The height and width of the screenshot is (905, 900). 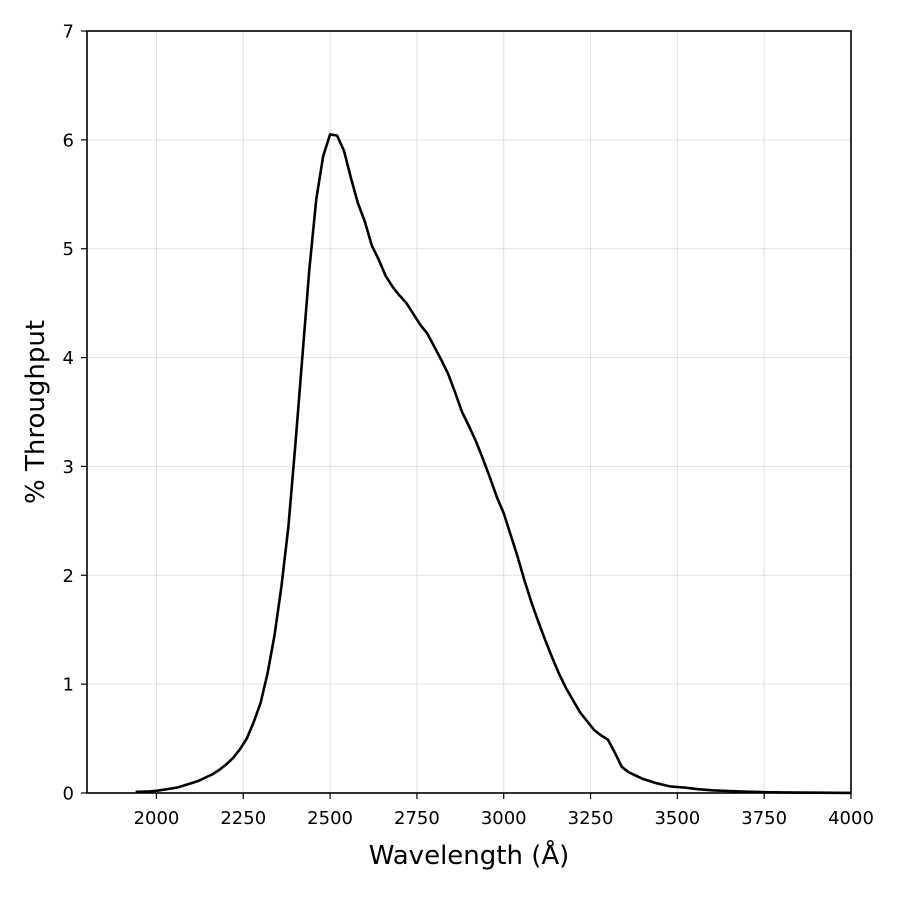 What do you see at coordinates (764, 818) in the screenshot?
I see `x-tick-label: 3750` at bounding box center [764, 818].